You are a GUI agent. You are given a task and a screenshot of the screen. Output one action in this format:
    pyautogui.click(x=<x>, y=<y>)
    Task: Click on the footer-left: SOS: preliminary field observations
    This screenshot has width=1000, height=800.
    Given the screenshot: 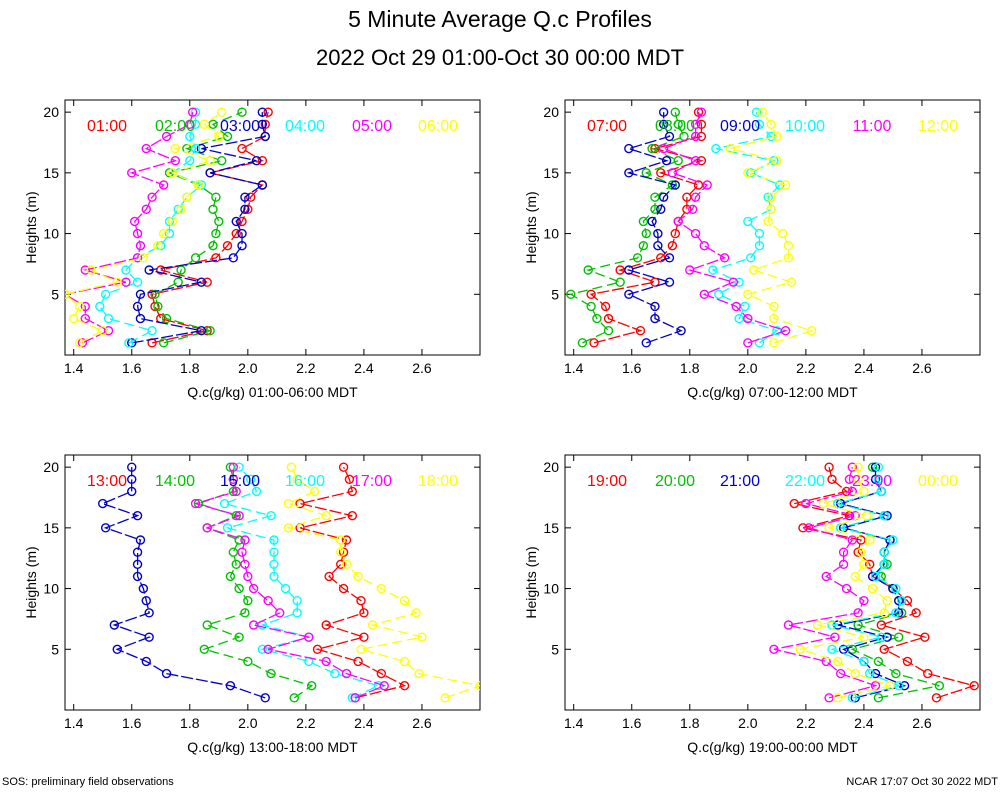 What is the action you would take?
    pyautogui.click(x=88, y=782)
    